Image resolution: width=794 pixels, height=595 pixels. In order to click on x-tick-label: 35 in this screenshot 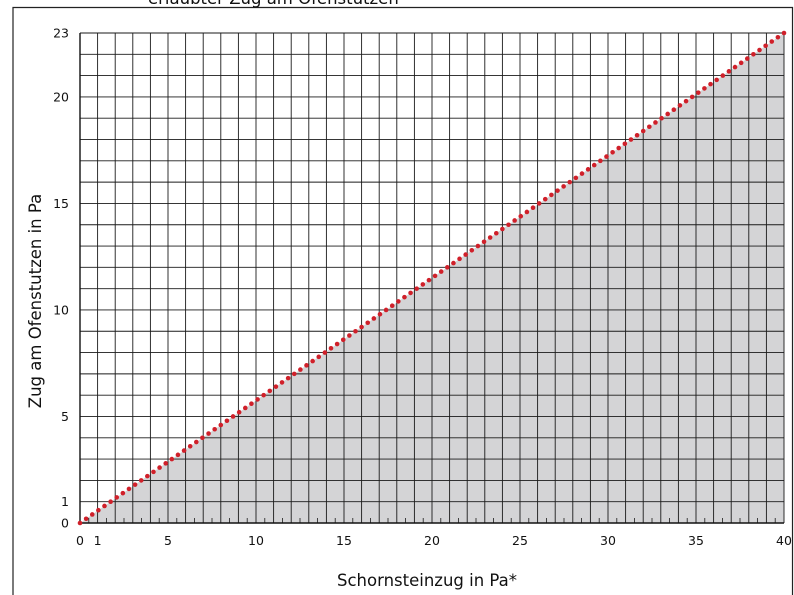, I will do `click(696, 540)`.